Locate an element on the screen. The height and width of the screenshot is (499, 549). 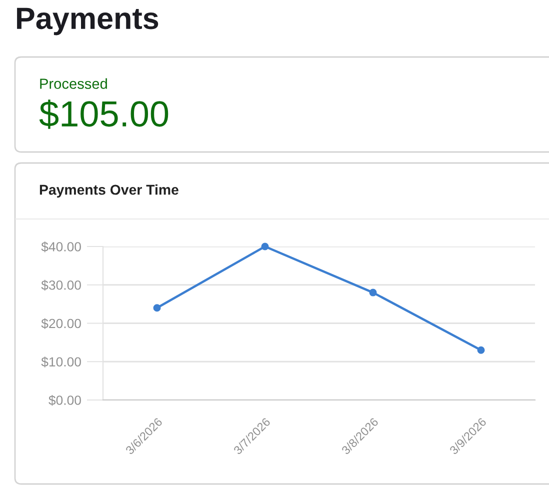
y-tick-label: $10.00 is located at coordinates (61, 362).